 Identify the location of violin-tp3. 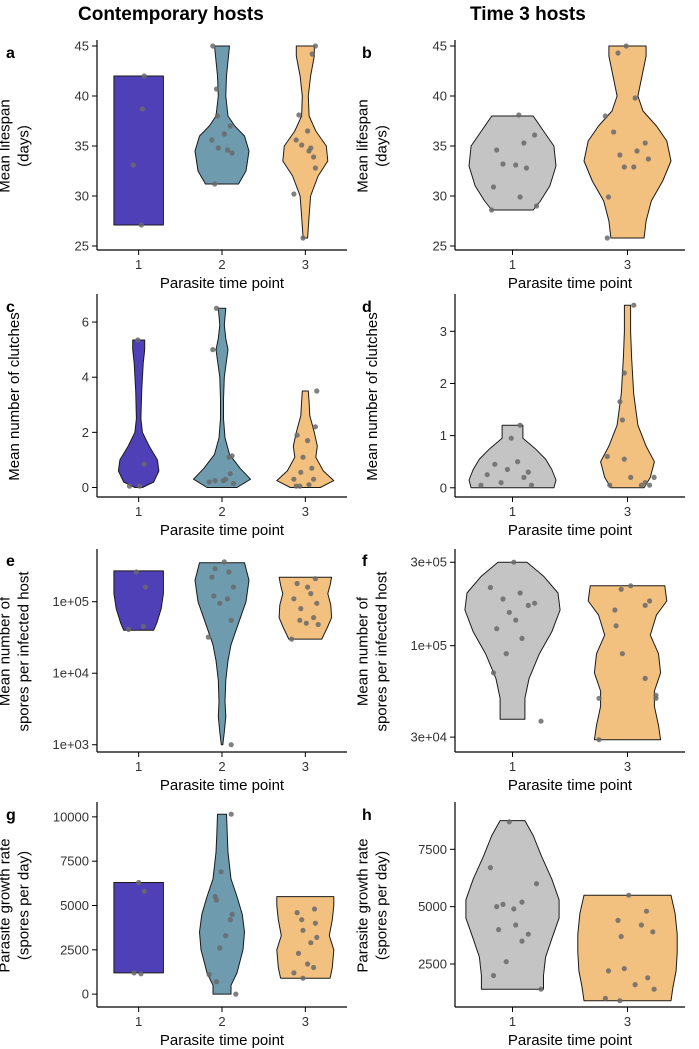
(627, 142).